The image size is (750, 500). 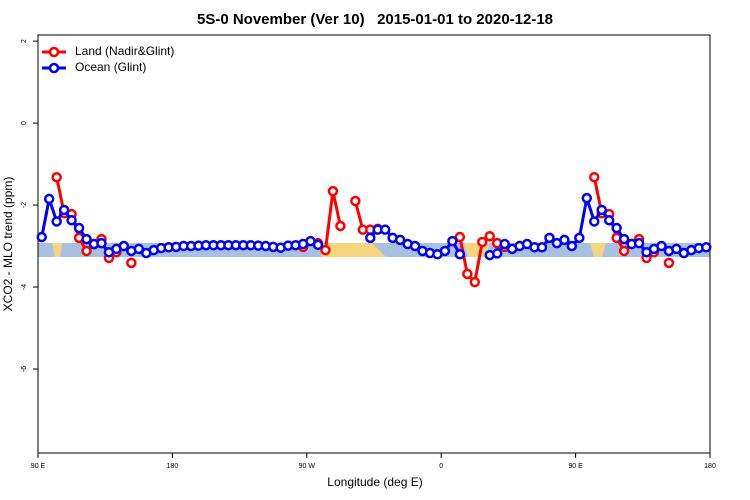 What do you see at coordinates (24, 287) in the screenshot?
I see `y-tick-label: -4` at bounding box center [24, 287].